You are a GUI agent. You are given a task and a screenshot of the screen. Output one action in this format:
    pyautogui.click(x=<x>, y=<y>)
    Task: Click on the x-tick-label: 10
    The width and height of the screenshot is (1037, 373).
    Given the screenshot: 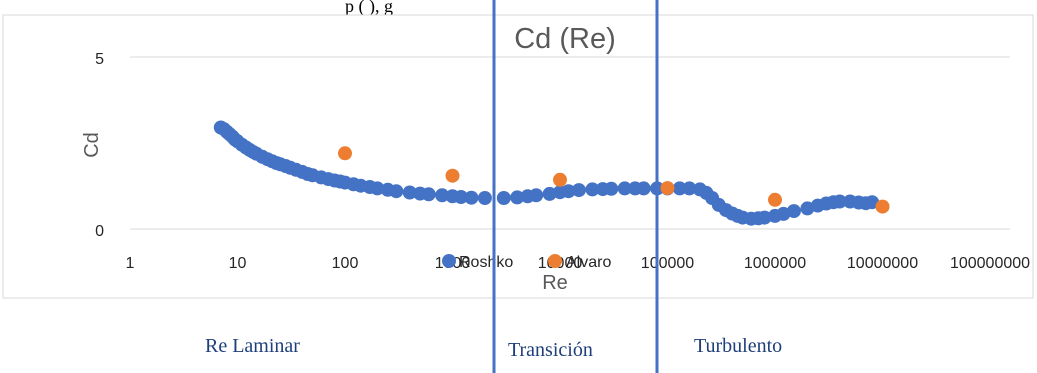 What is the action you would take?
    pyautogui.click(x=238, y=263)
    